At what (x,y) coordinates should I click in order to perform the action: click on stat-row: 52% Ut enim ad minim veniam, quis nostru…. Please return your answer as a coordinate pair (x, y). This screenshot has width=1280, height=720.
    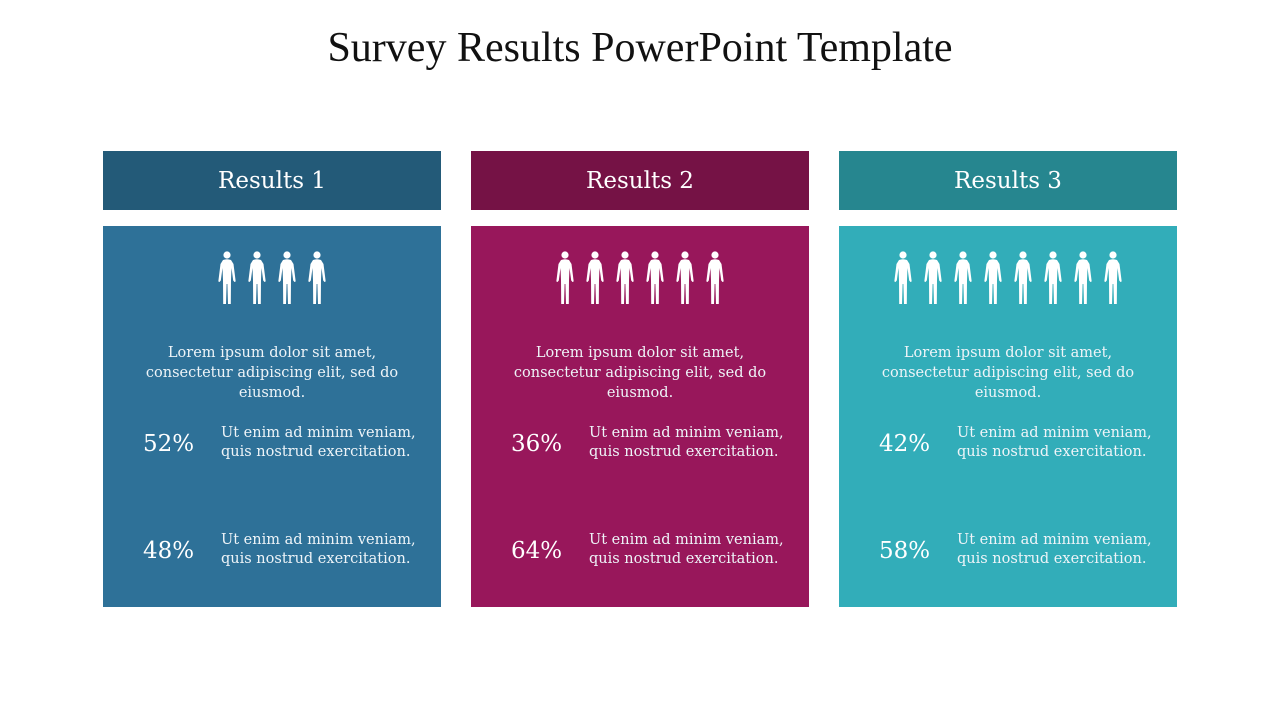
    Looking at the image, I should click on (272, 446).